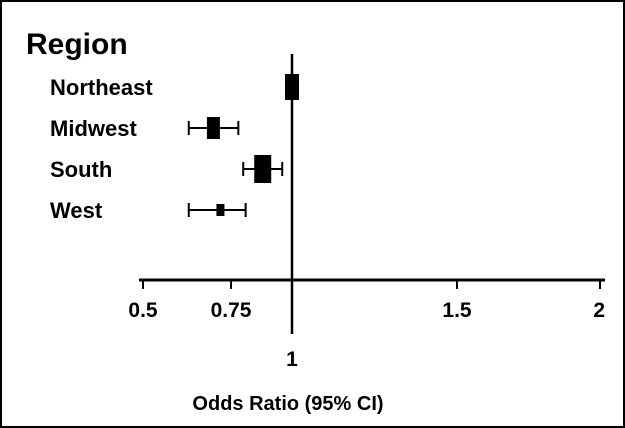 The height and width of the screenshot is (428, 625). What do you see at coordinates (599, 310) in the screenshot?
I see `x-tick-label: 2` at bounding box center [599, 310].